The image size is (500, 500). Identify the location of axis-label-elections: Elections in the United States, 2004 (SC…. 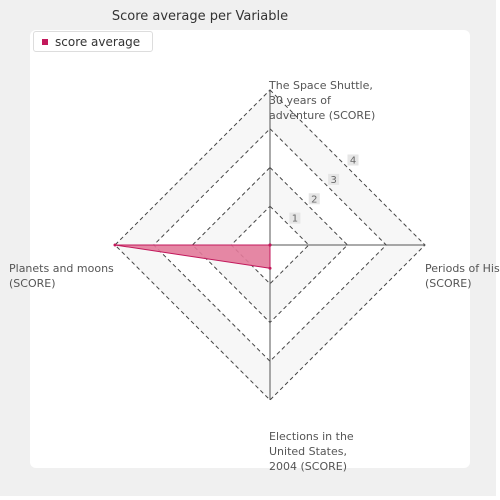
(311, 451).